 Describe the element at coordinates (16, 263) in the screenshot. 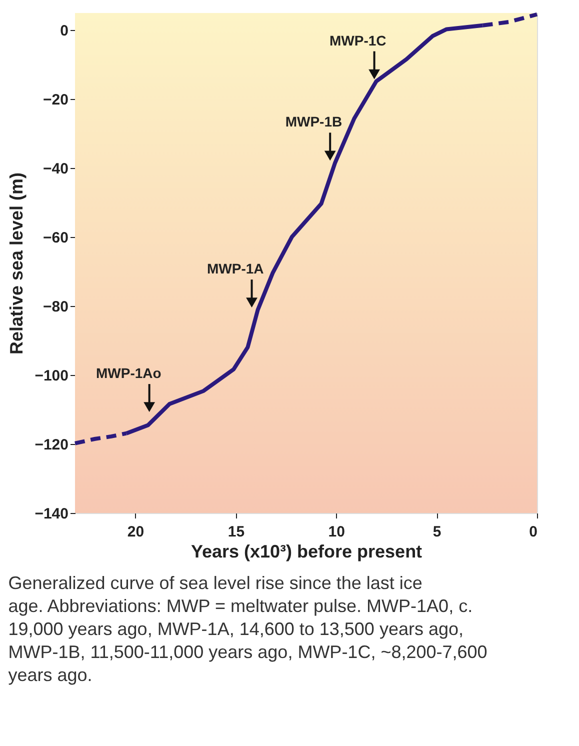

I see `y-axis-title: Relative sea level (m)` at that location.